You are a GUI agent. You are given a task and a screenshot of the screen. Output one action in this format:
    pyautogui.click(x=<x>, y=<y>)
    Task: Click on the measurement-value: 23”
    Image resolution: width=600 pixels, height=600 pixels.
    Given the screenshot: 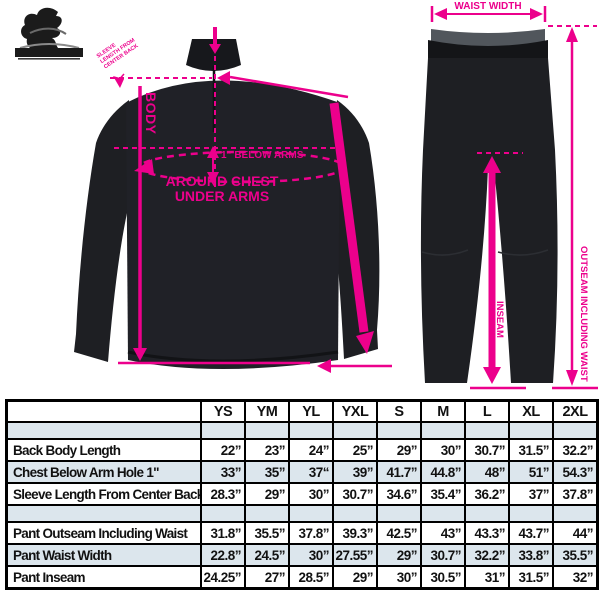 What is the action you would take?
    pyautogui.click(x=266, y=450)
    